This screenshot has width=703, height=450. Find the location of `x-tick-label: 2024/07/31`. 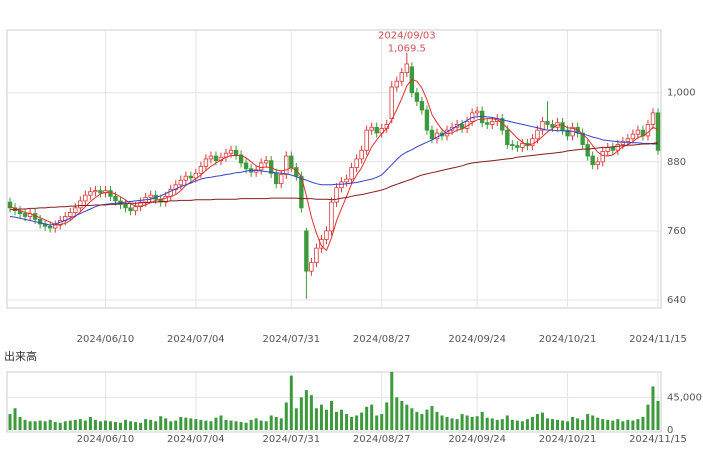

x-tick-label: 2024/07/31 is located at coordinates (291, 439).